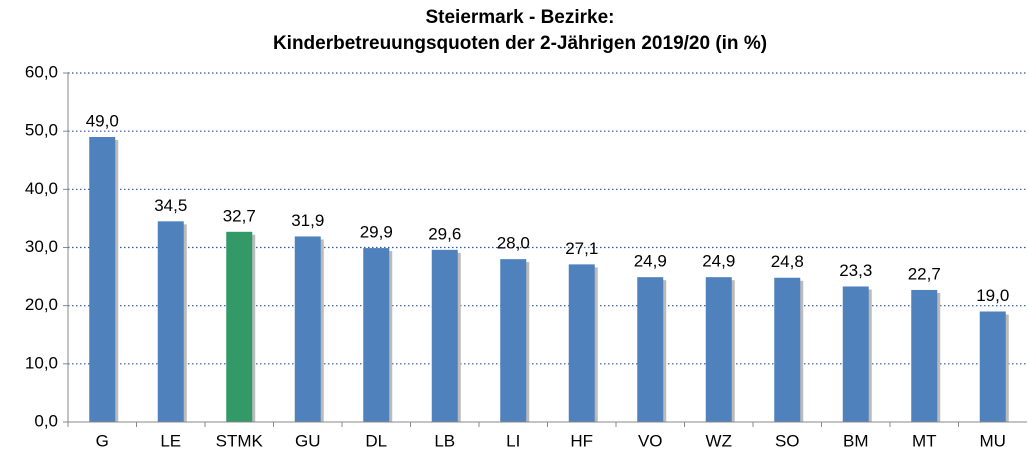  Describe the element at coordinates (719, 440) in the screenshot. I see `x-tick-label: WZ` at that location.